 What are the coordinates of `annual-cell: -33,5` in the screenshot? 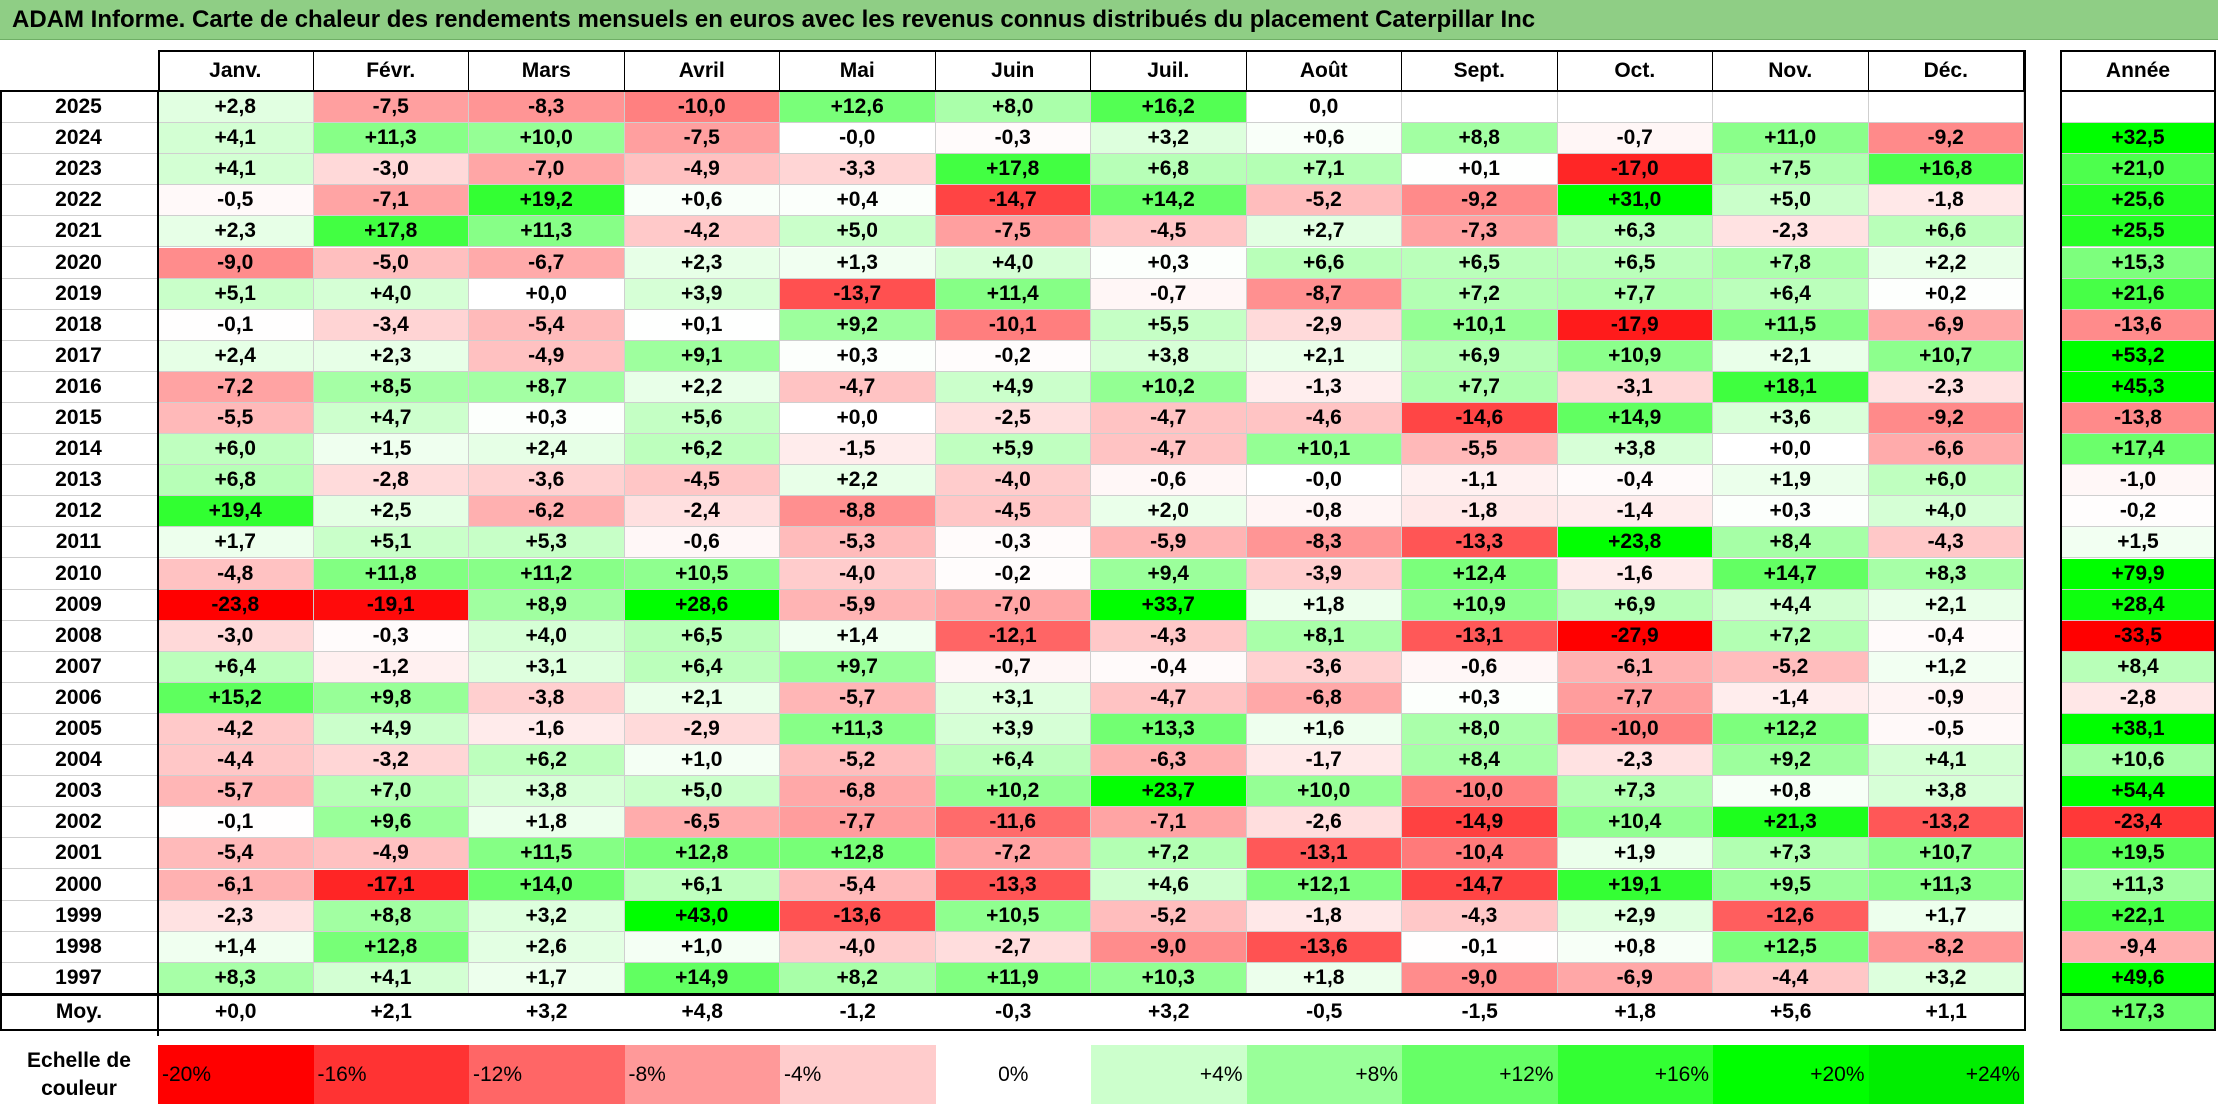 It's located at (2138, 636).